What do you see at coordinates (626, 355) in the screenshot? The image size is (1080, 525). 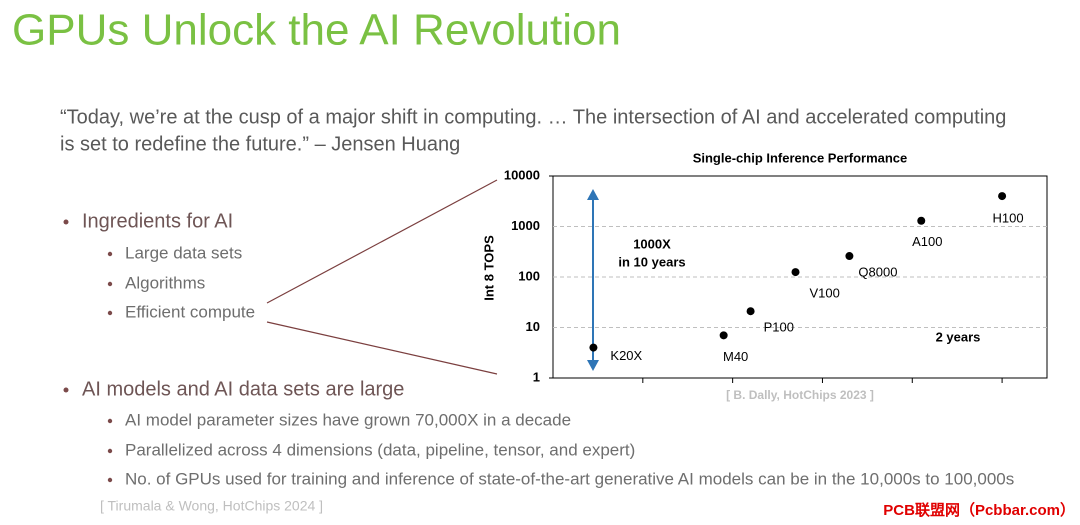 I see `point-label: K20X` at bounding box center [626, 355].